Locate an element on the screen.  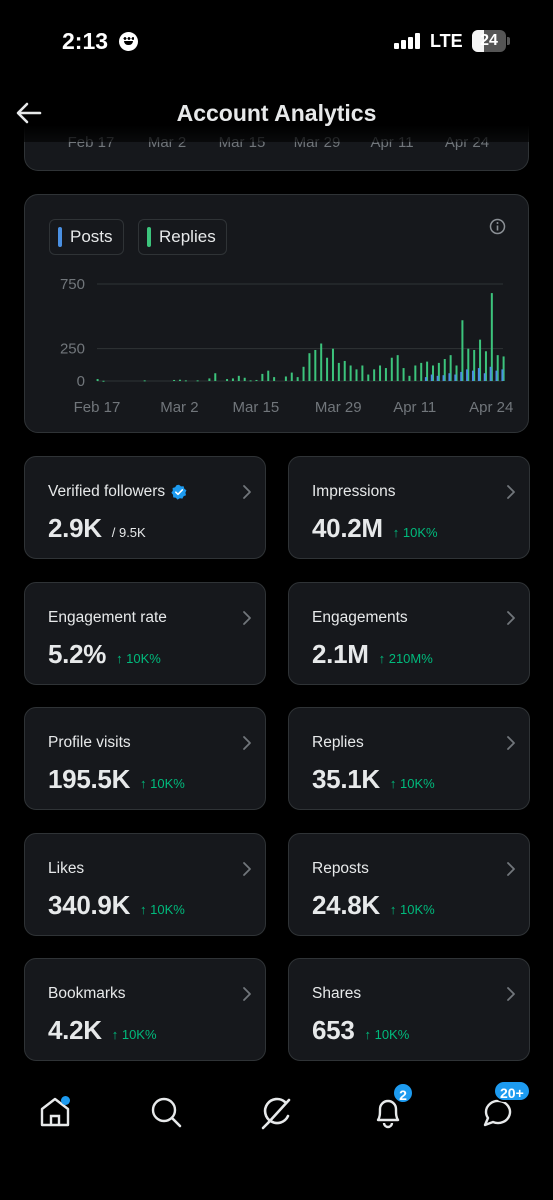
status-bar: 2:13 LTE 24 is located at coordinates (276, 40).